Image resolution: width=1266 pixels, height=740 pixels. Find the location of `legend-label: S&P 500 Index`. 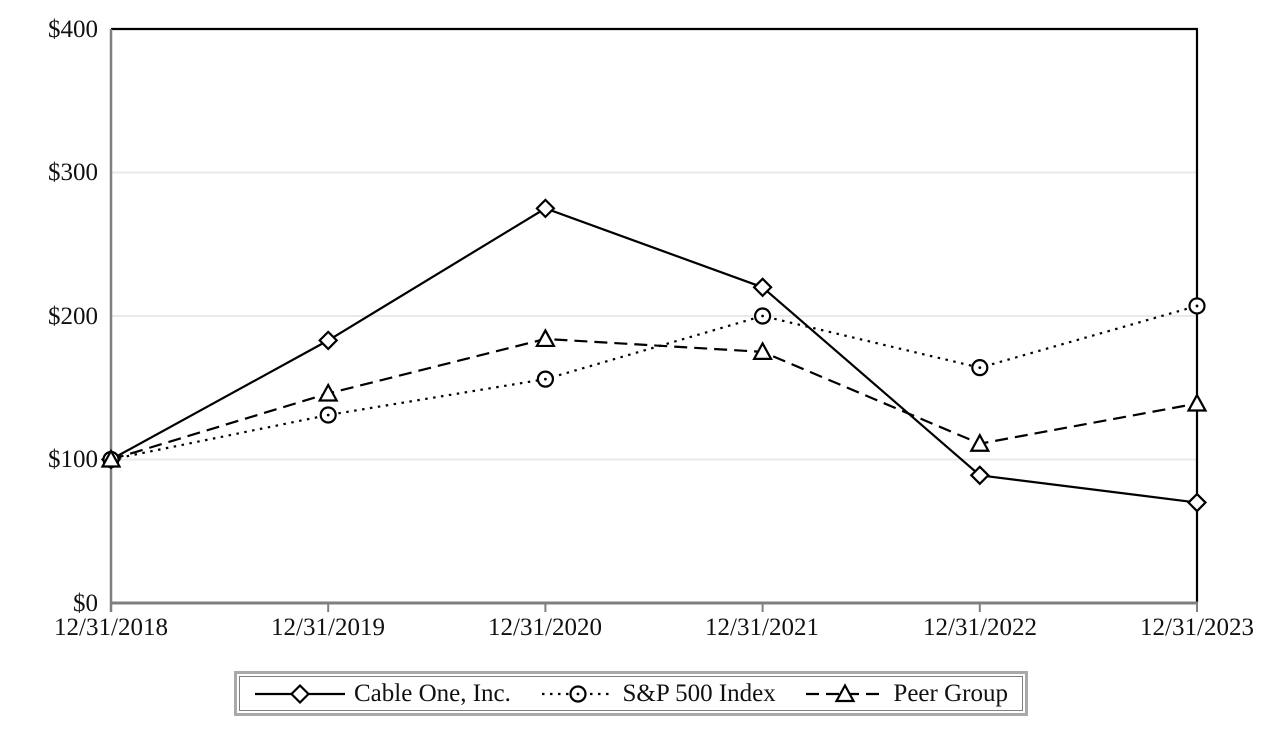

legend-label: S&P 500 Index is located at coordinates (699, 693).